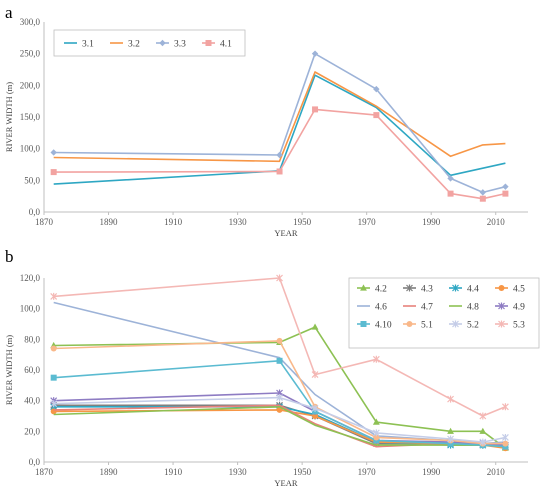 The height and width of the screenshot is (489, 550). Describe the element at coordinates (238, 222) in the screenshot. I see `chart-a-x-tick-label: 1930` at that location.